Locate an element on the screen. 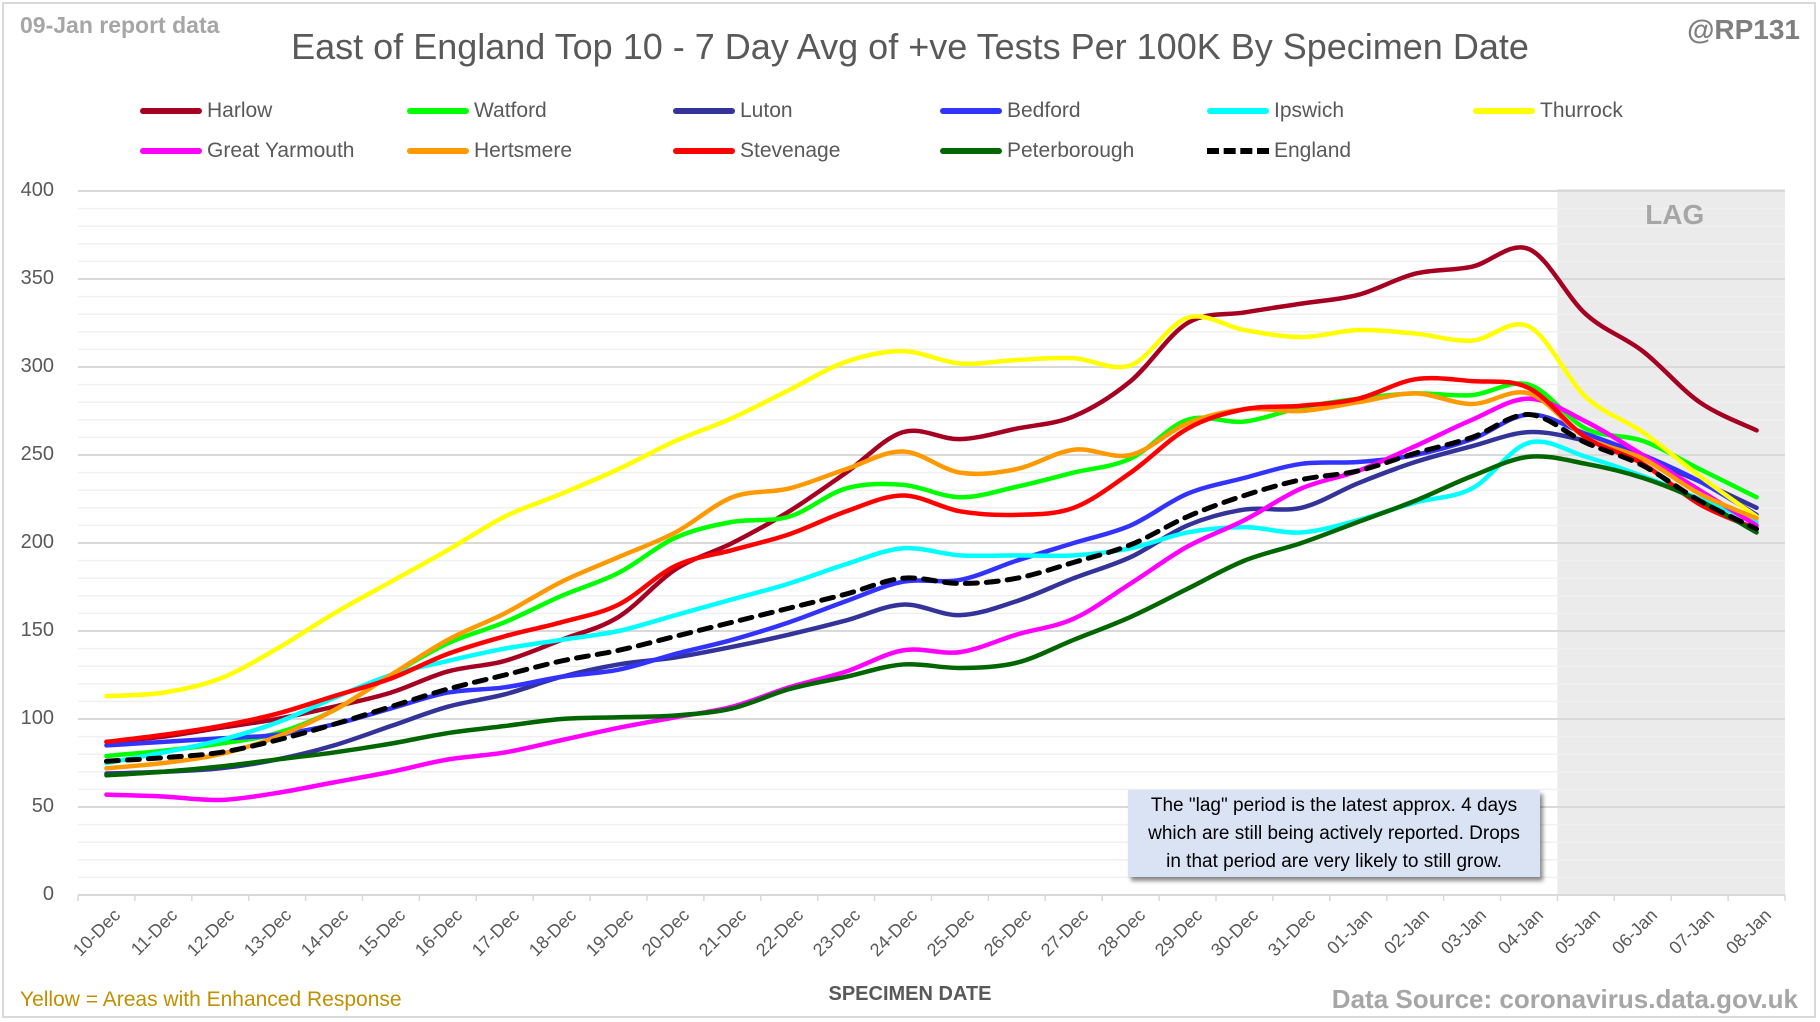  legend-label: Hertsmere is located at coordinates (523, 150).